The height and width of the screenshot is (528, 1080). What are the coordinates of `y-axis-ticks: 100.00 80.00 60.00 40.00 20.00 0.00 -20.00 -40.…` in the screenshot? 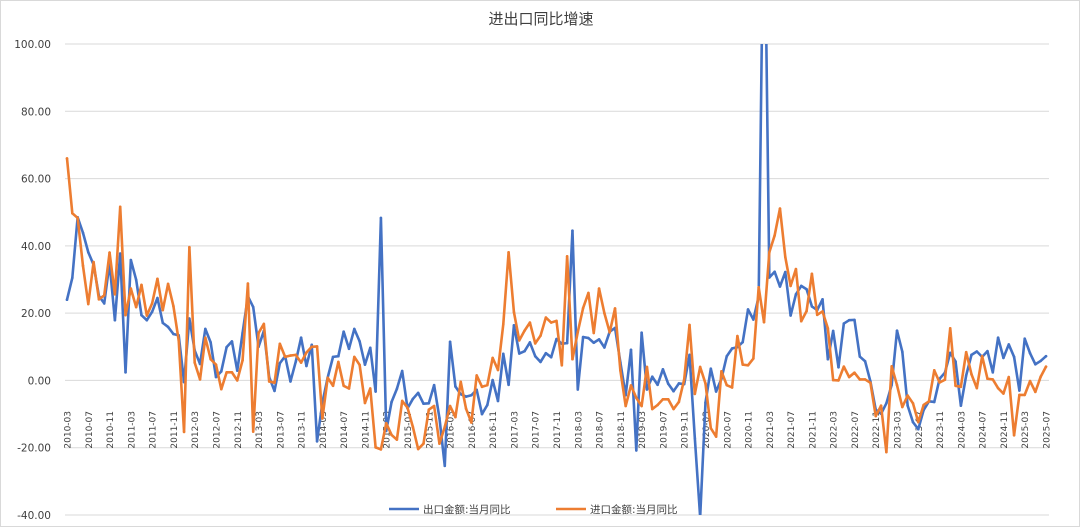 It's located at (32, 280).